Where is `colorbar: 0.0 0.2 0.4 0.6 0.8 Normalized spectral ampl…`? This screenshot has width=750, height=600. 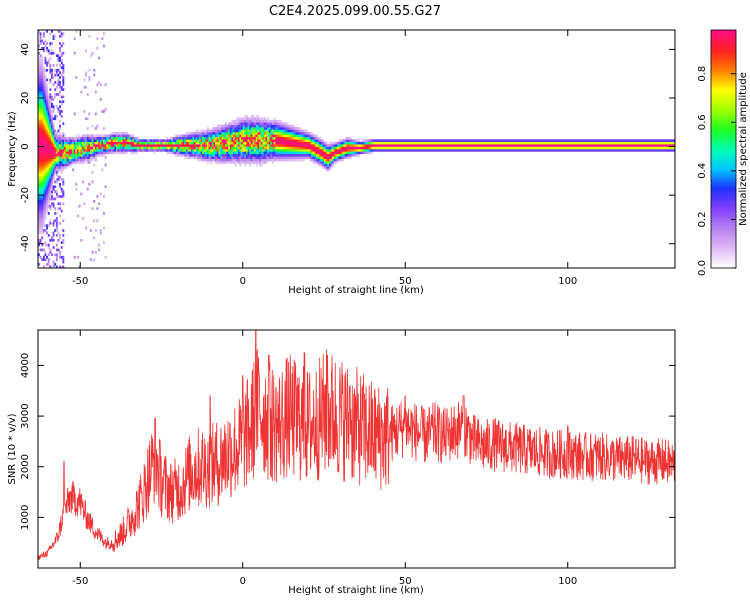 colorbar: 0.0 0.2 0.4 0.6 0.8 Normalized spectral ampl… is located at coordinates (723, 152).